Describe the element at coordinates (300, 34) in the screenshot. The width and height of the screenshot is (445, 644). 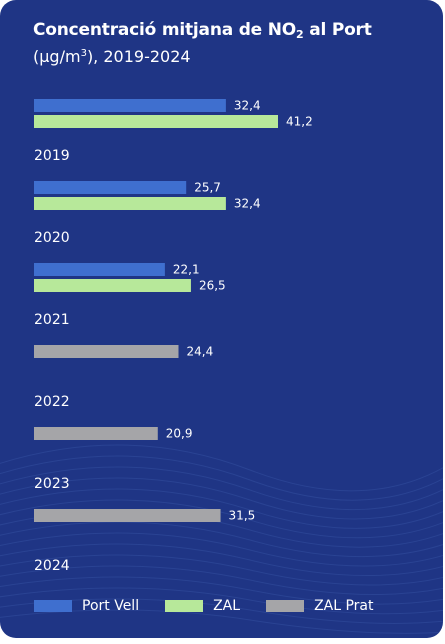
I see `title-subscript: 2` at that location.